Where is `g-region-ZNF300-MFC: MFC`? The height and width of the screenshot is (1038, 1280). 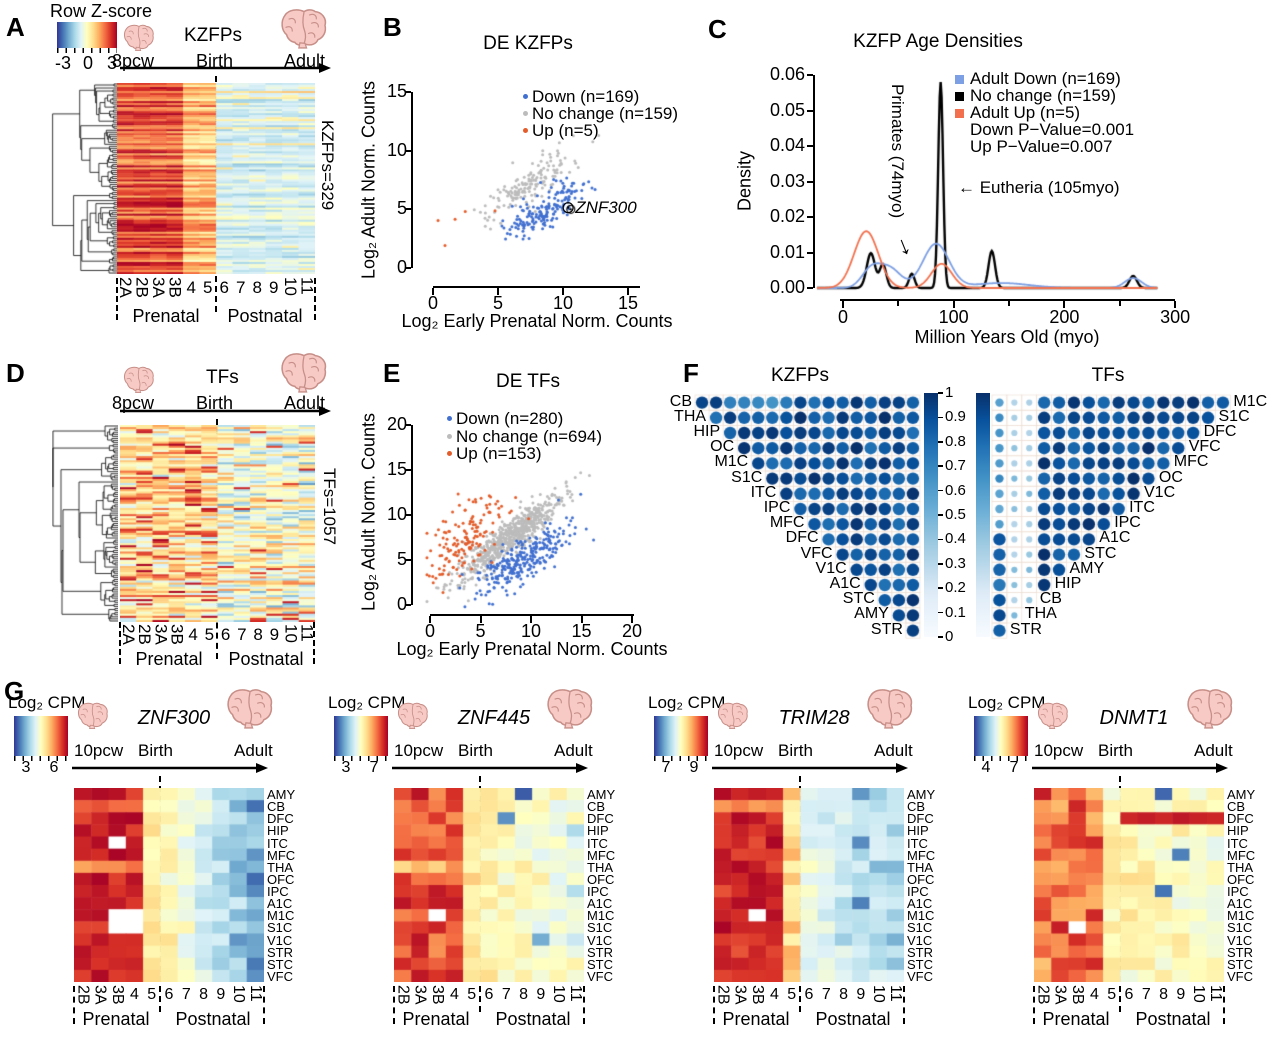
g-region-ZNF300-MFC: MFC is located at coordinates (281, 855).